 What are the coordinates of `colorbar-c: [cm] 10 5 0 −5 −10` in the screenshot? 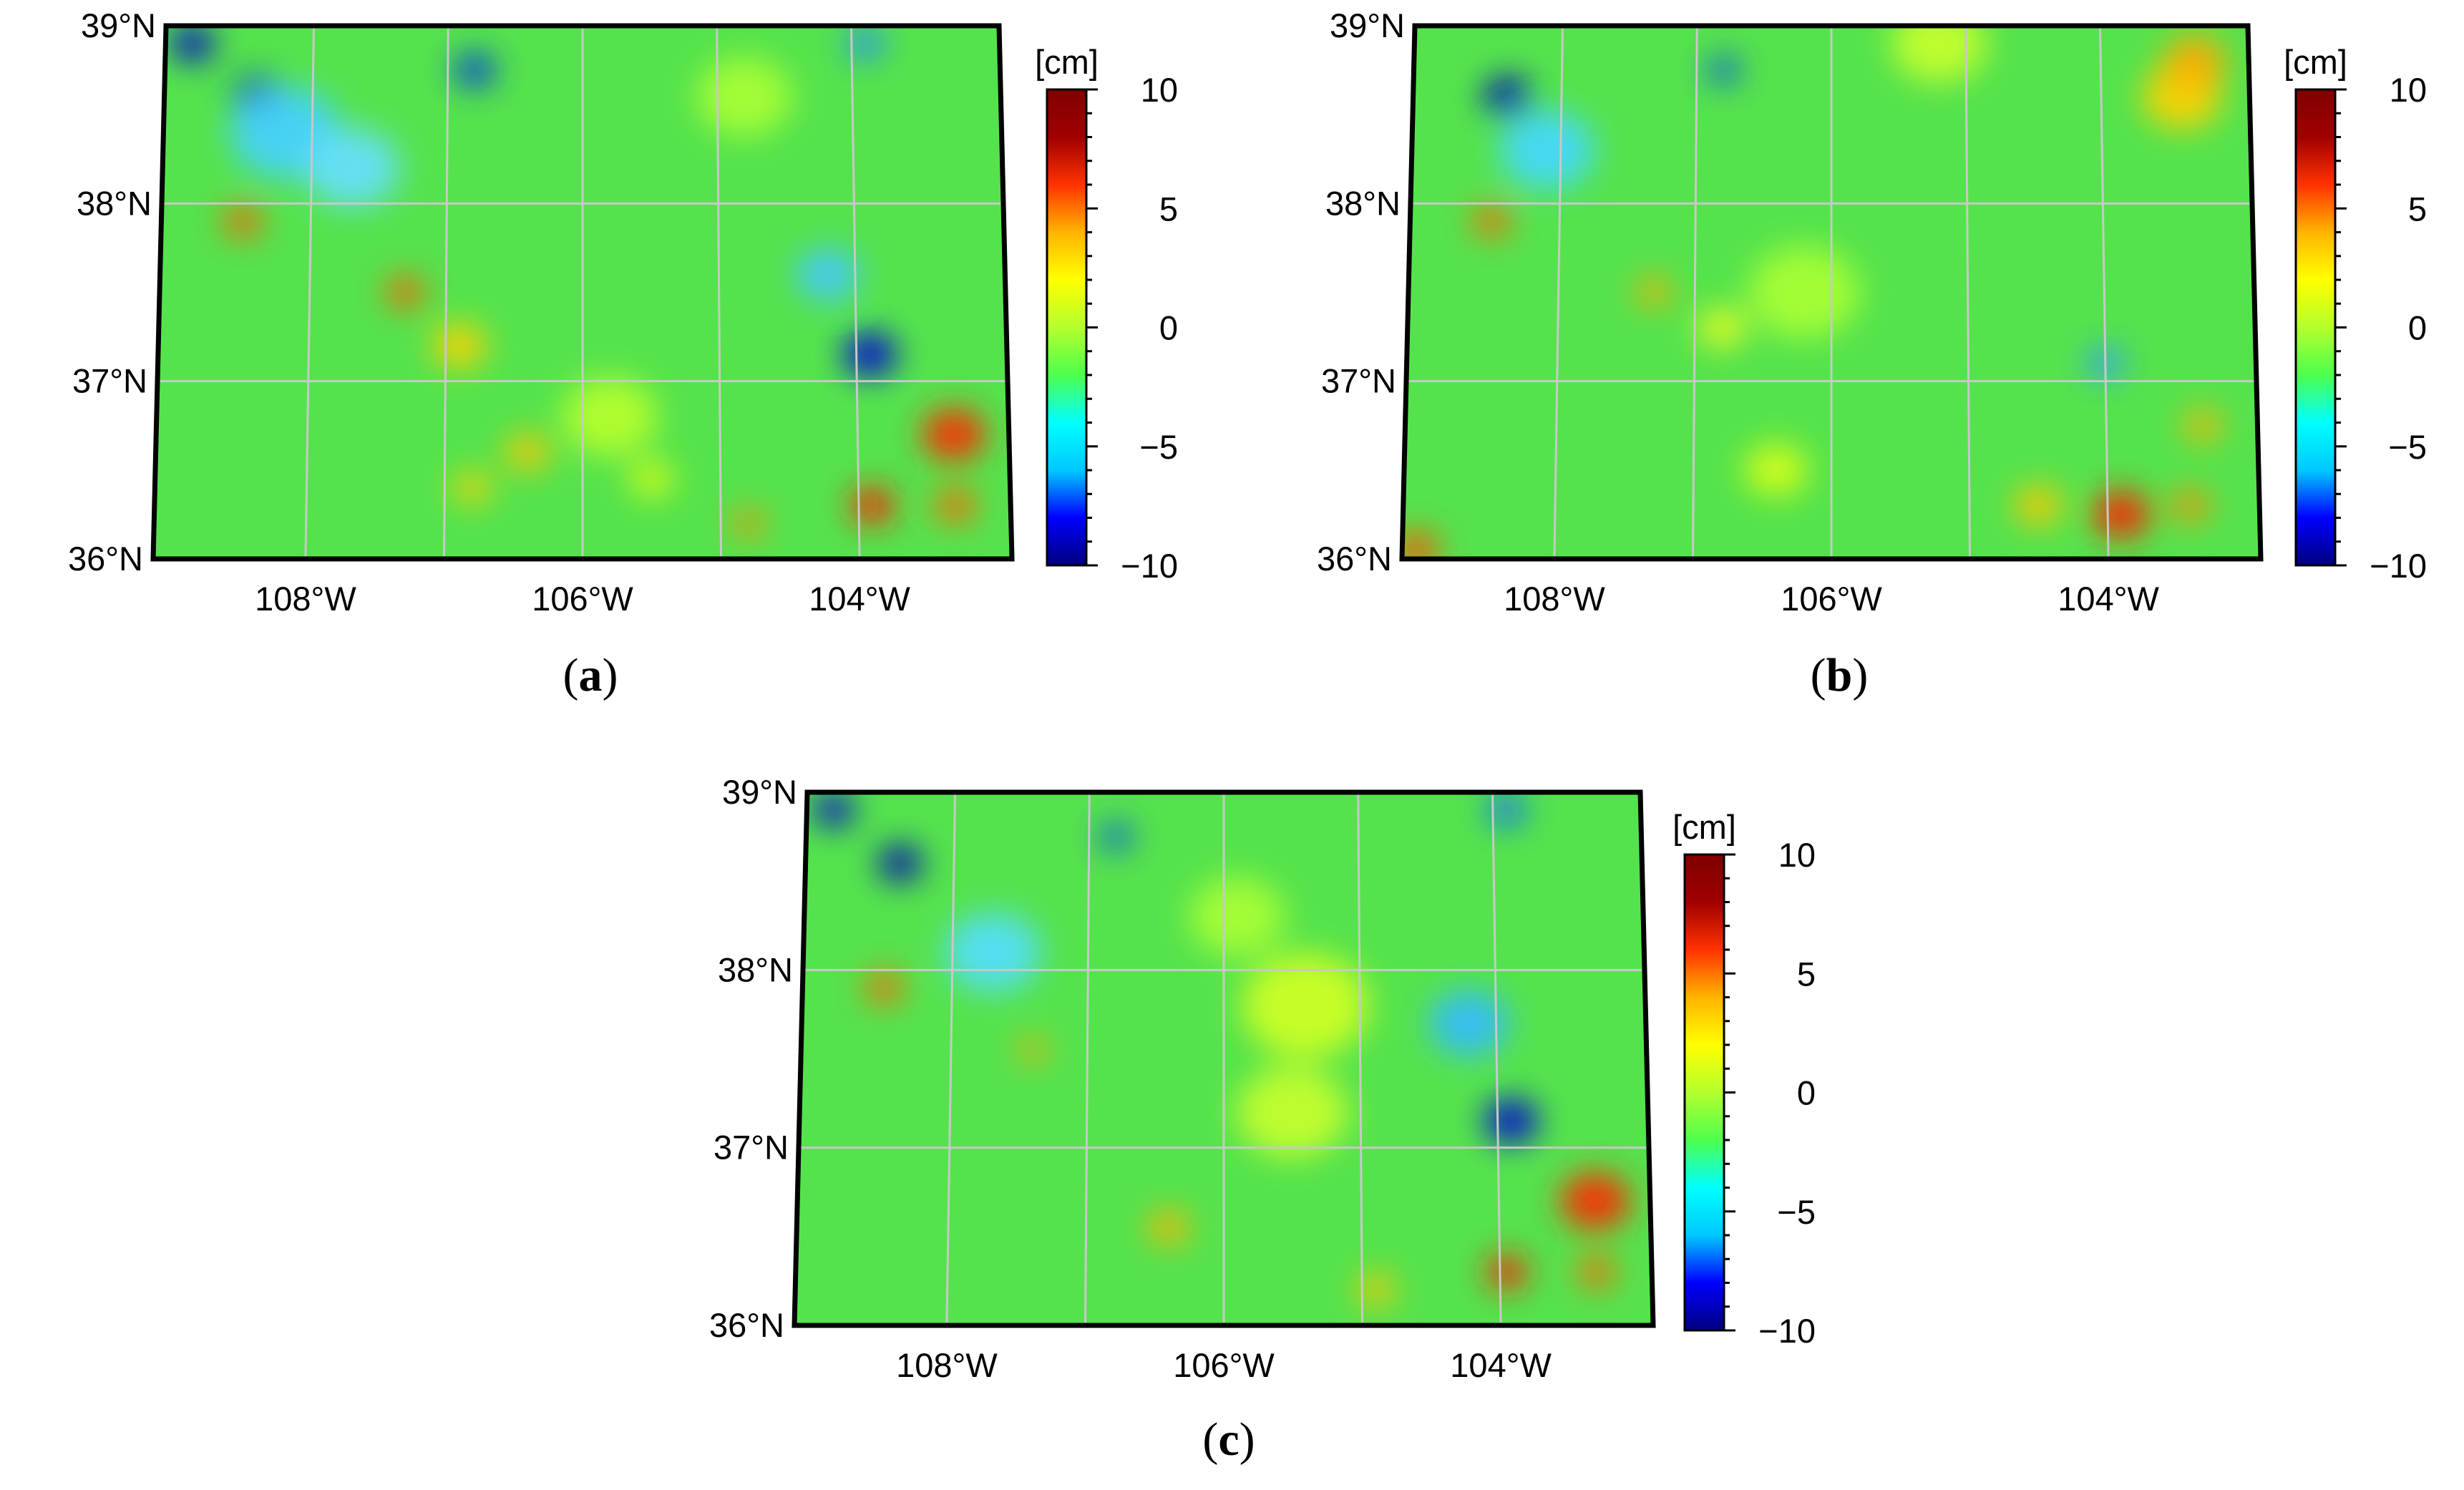 It's located at (1744, 1079).